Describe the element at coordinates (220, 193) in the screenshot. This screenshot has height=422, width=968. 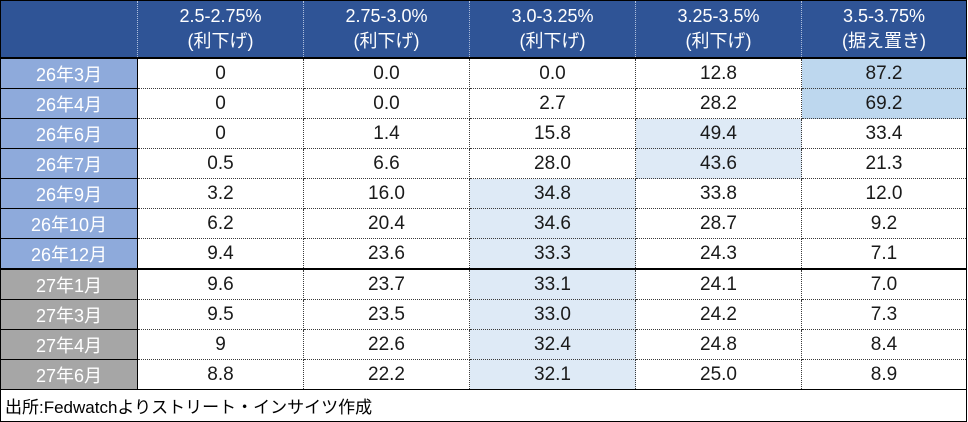
I see `prob-cell: 3.2` at that location.